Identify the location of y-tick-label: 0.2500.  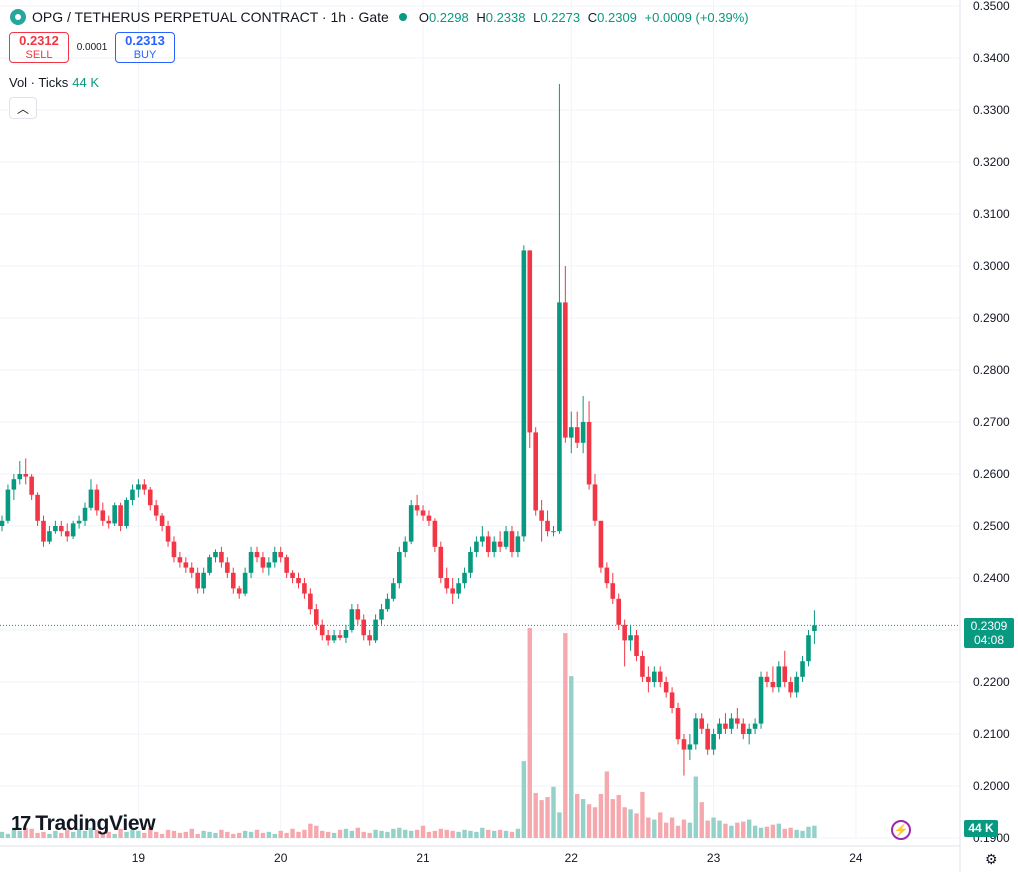
(991, 526).